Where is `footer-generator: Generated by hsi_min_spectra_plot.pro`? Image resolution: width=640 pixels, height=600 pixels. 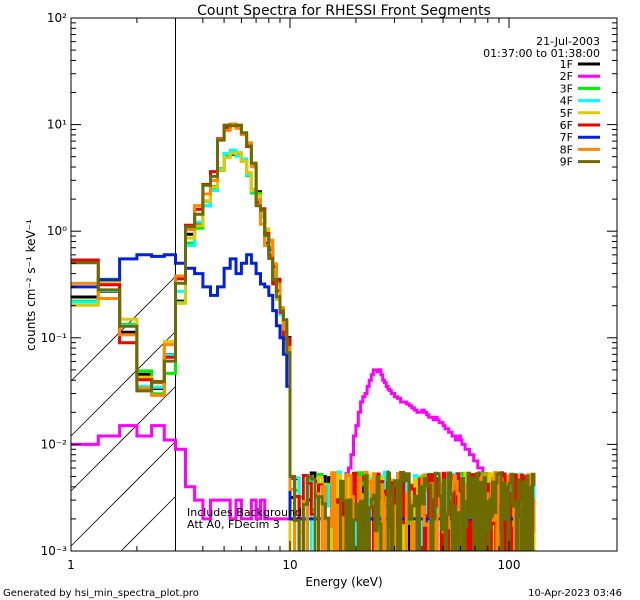
footer-generator: Generated by hsi_min_spectra_plot.pro is located at coordinates (101, 593).